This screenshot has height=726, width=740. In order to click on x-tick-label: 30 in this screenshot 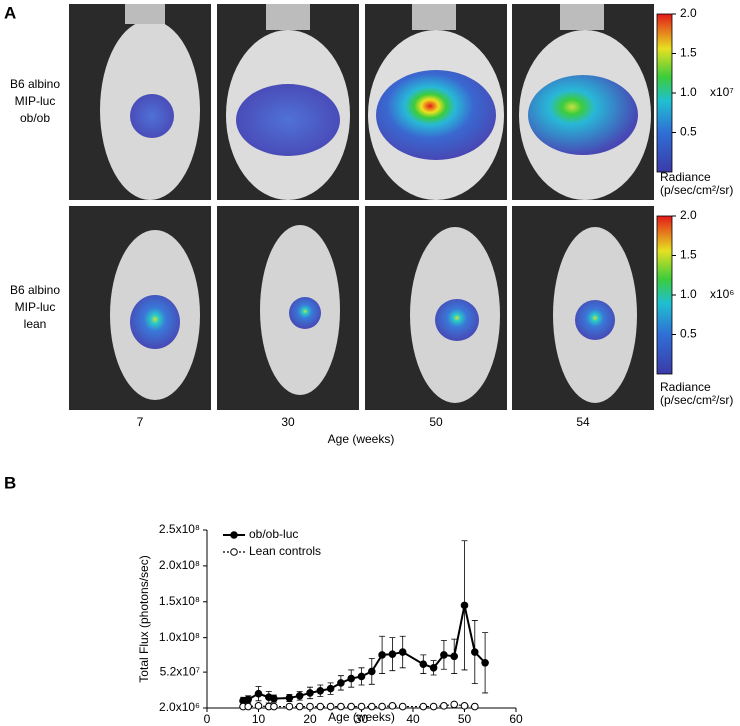, I will do `click(362, 719)`.